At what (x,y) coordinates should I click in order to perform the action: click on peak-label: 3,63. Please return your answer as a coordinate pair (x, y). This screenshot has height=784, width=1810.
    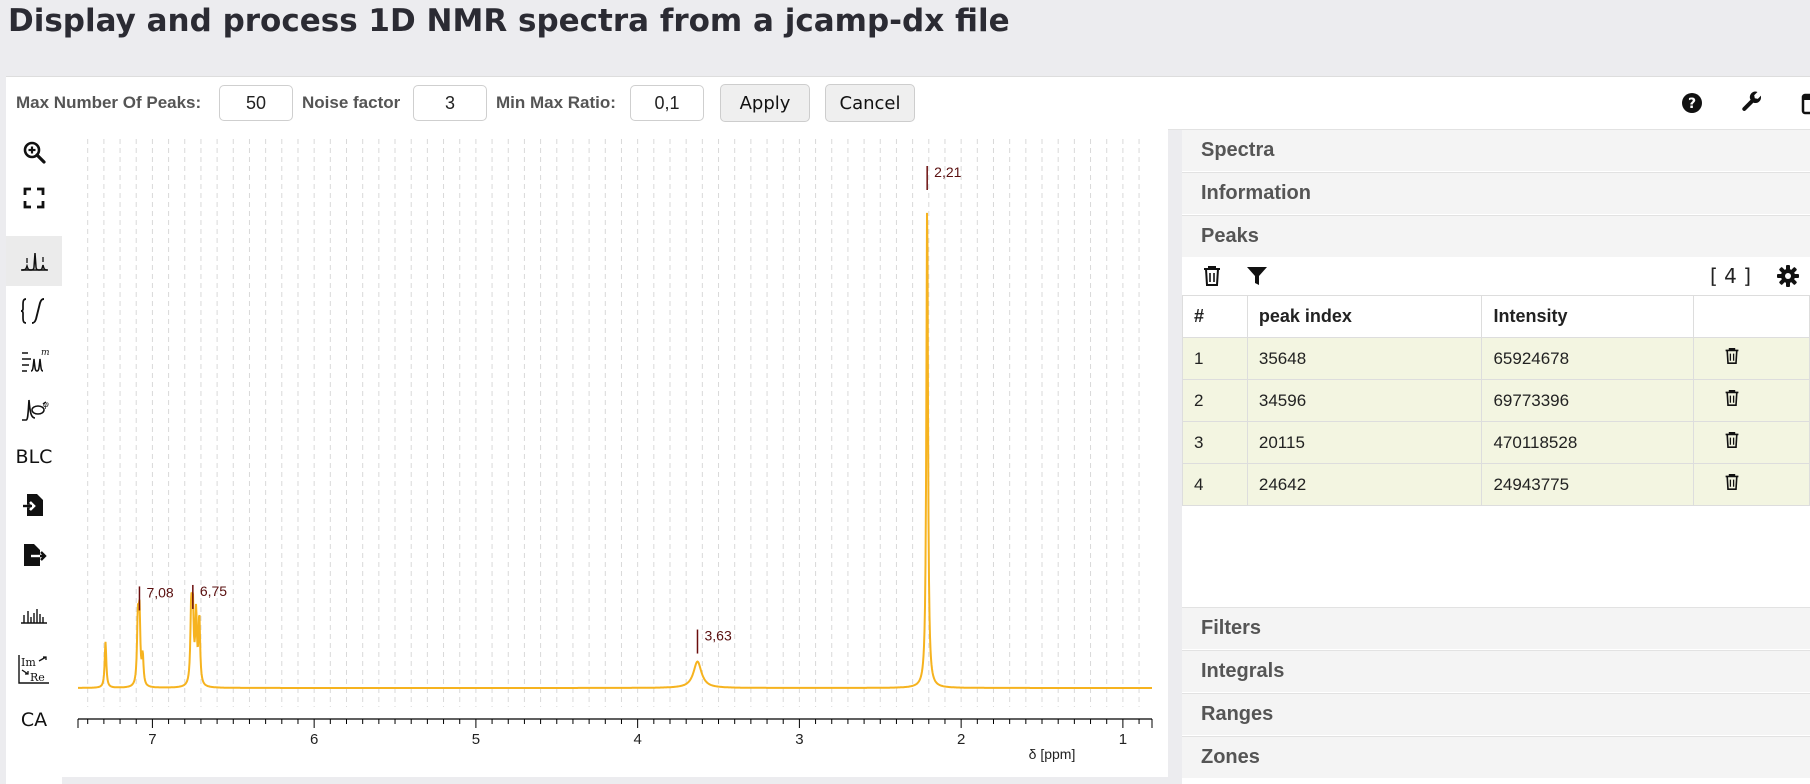
    Looking at the image, I should click on (717, 636).